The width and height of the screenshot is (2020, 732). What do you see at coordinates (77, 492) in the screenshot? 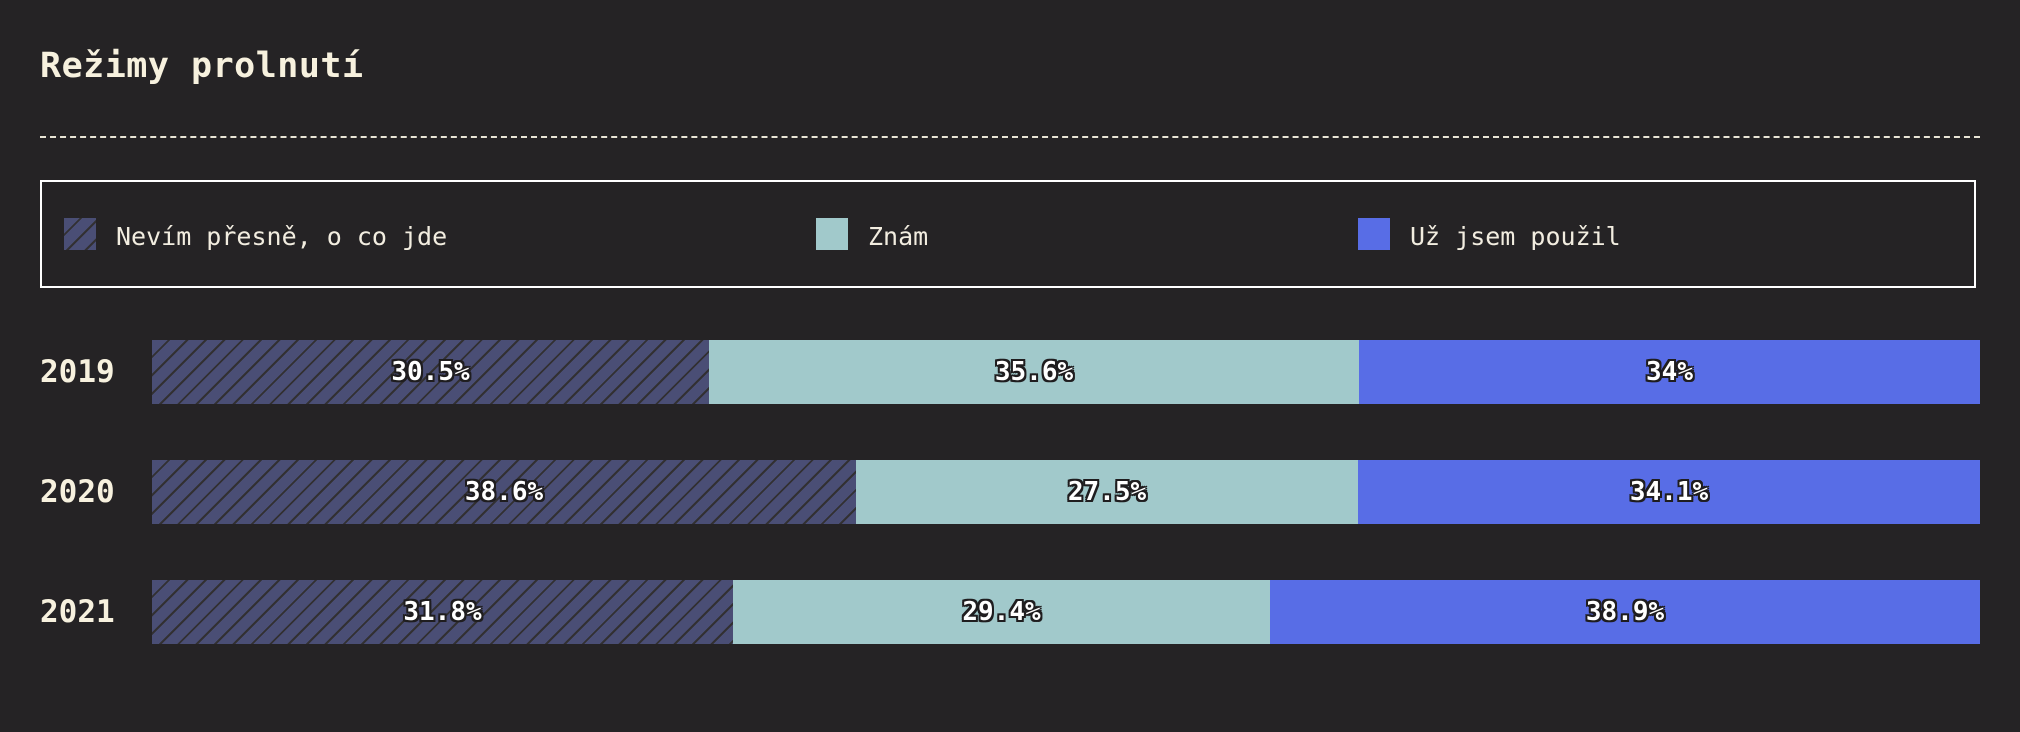
I see `category-label-2020: 2020` at bounding box center [77, 492].